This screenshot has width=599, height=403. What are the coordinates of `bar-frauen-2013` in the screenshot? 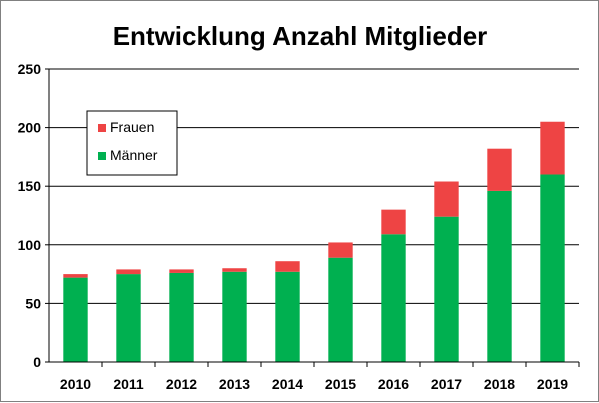 It's located at (234, 270).